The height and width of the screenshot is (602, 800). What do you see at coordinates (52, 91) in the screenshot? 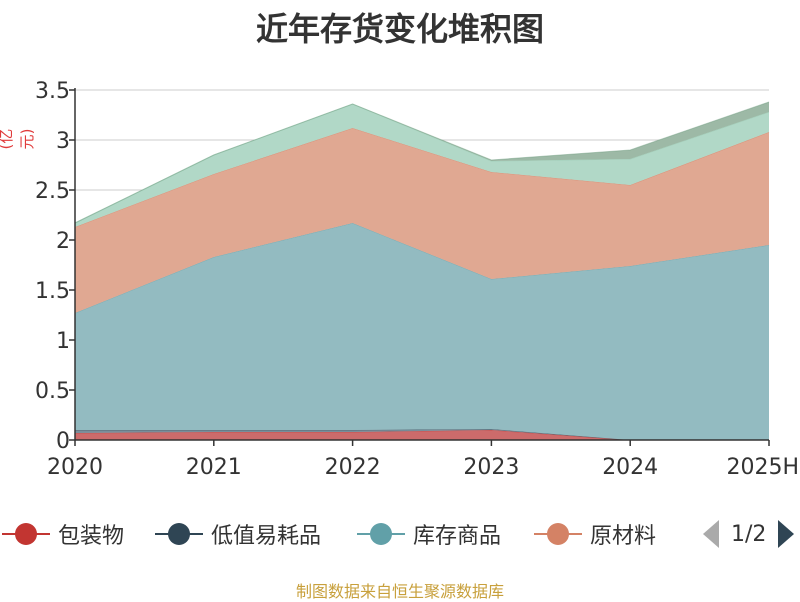
I see `y-tick-label: 3.5` at bounding box center [52, 91].